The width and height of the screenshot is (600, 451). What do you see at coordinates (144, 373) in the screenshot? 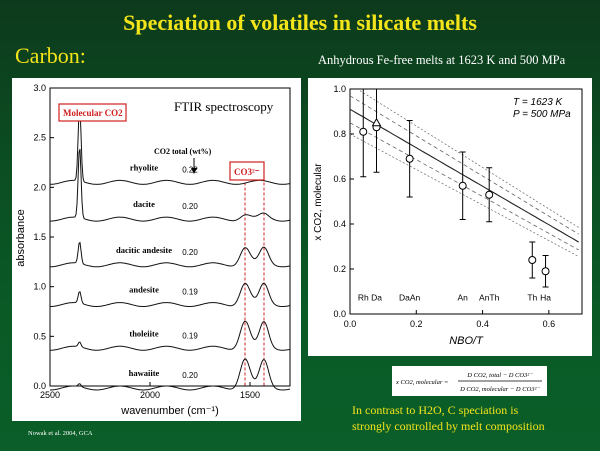
I see `ftir-series-label: hawaiite` at bounding box center [144, 373].